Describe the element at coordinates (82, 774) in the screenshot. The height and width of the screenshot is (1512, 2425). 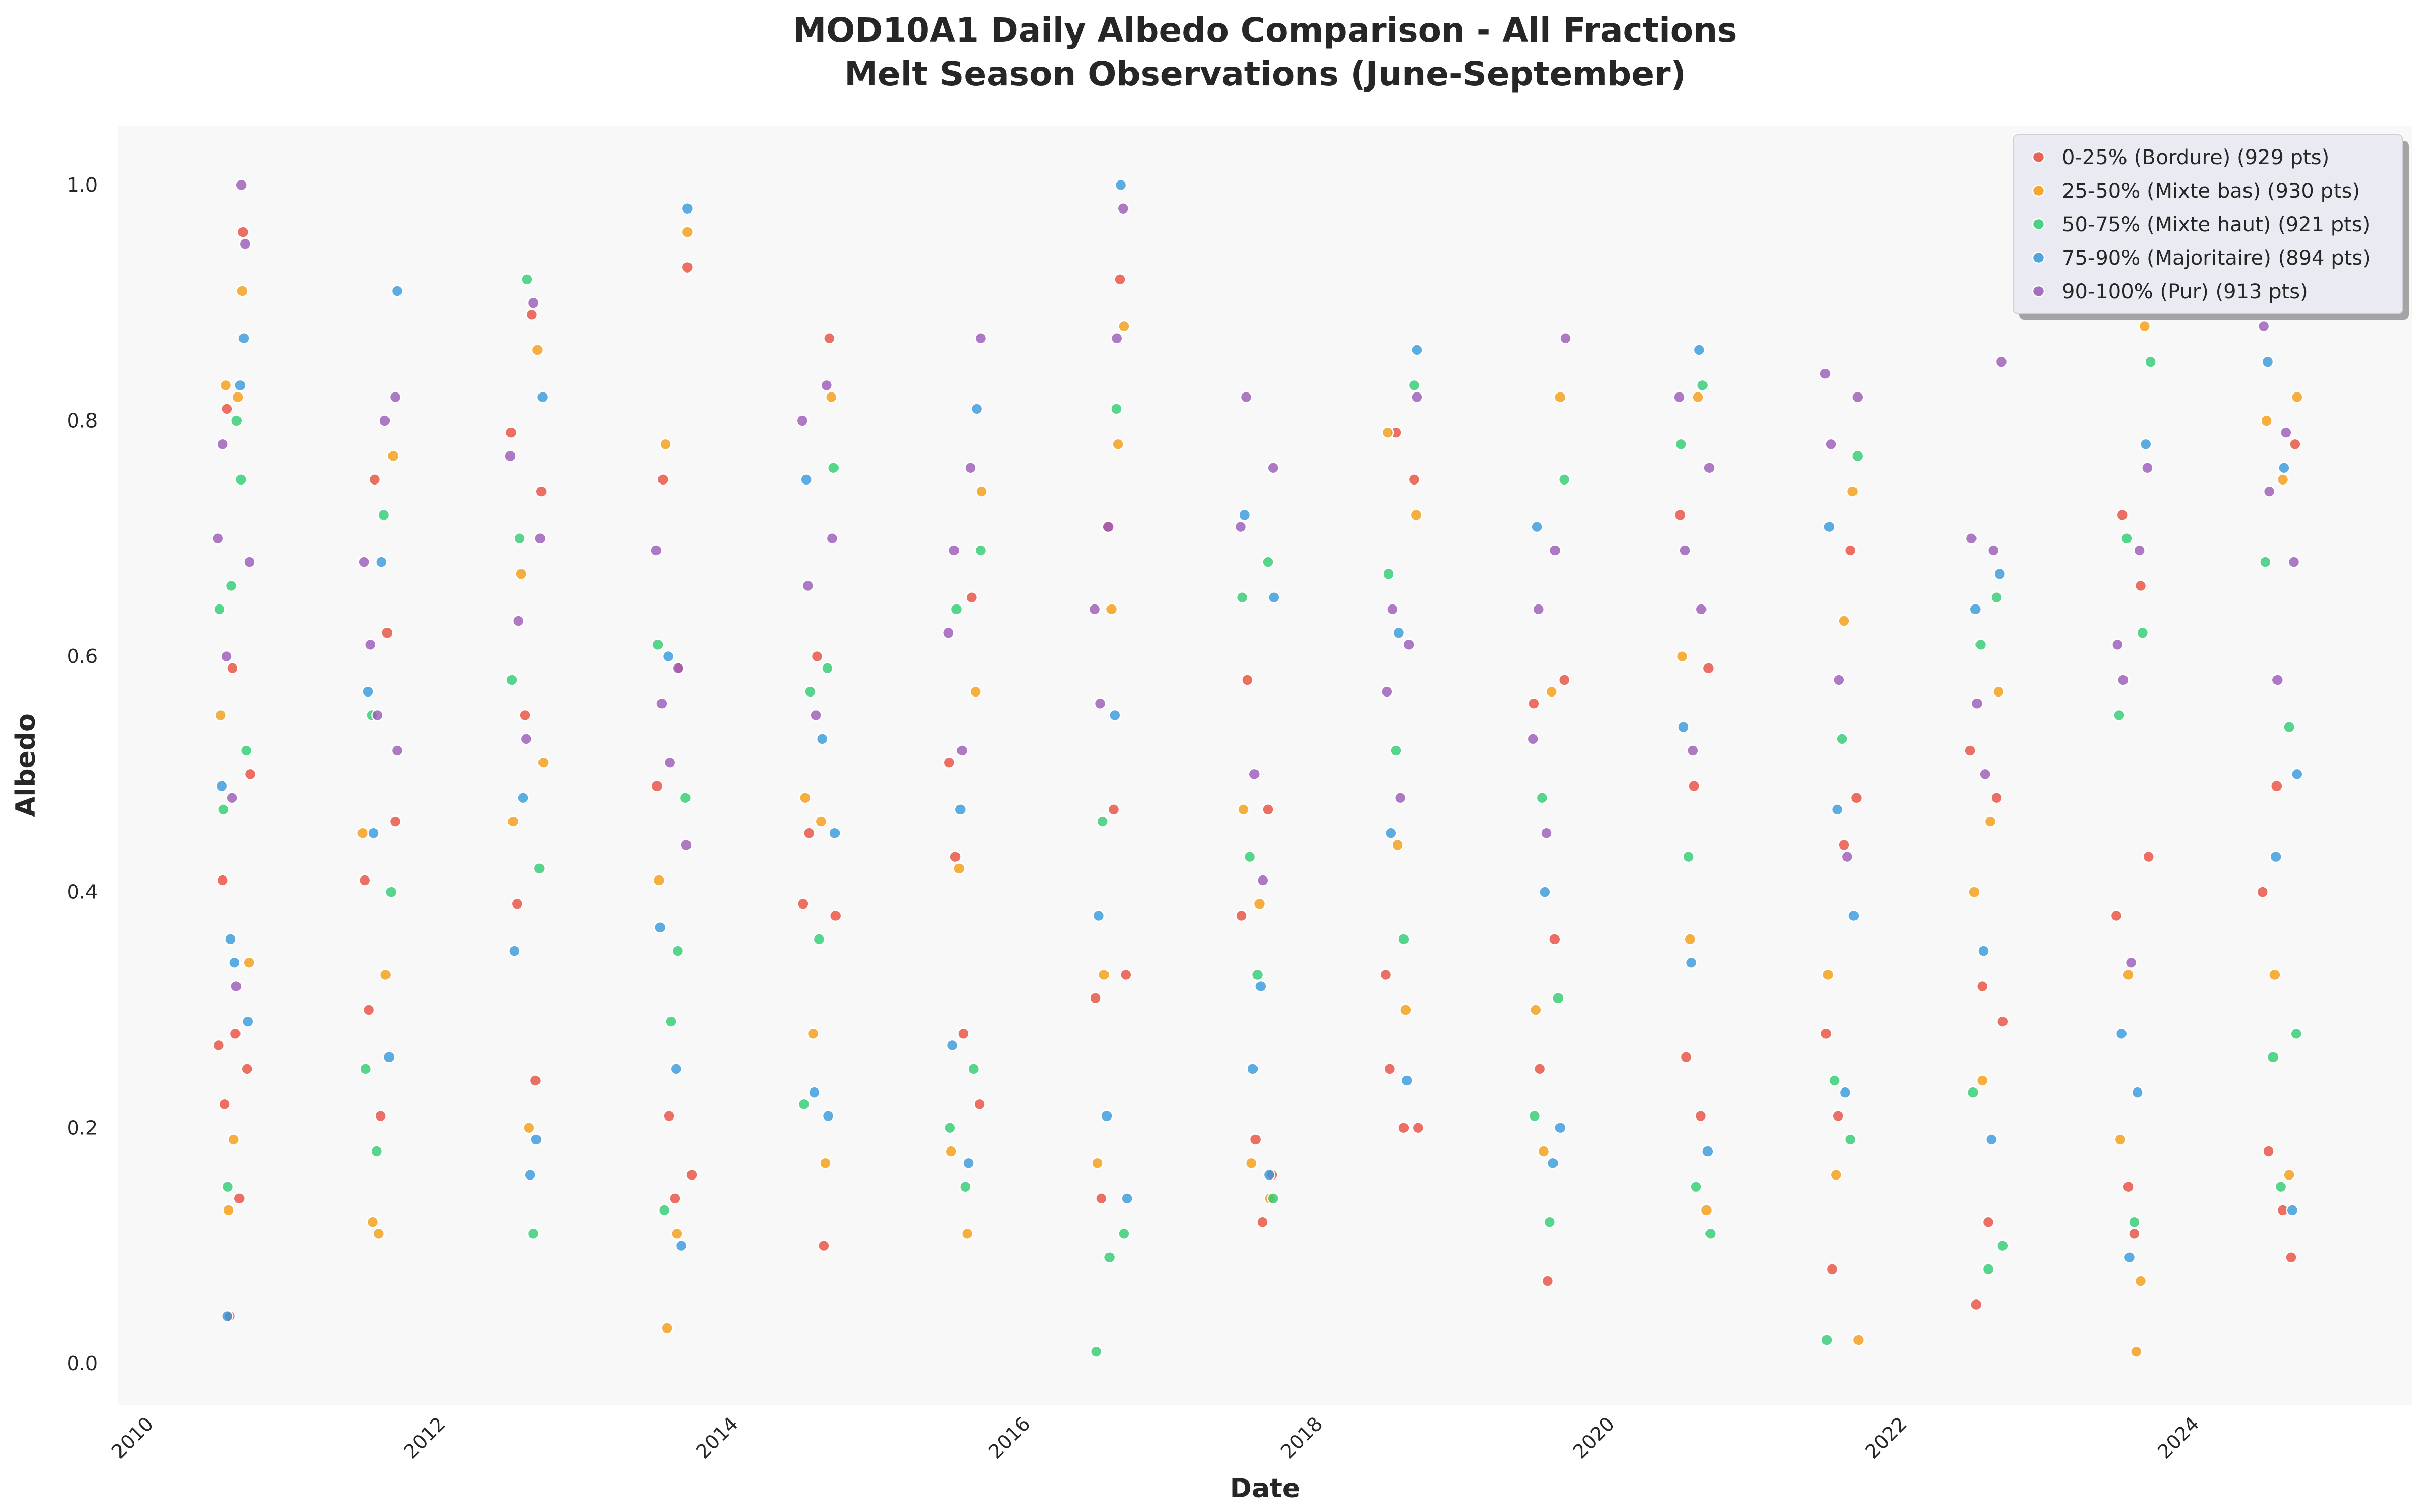
I see `y-axis-ticks: 0.0 0.2 0.4 0.6 0.8 1.0` at that location.